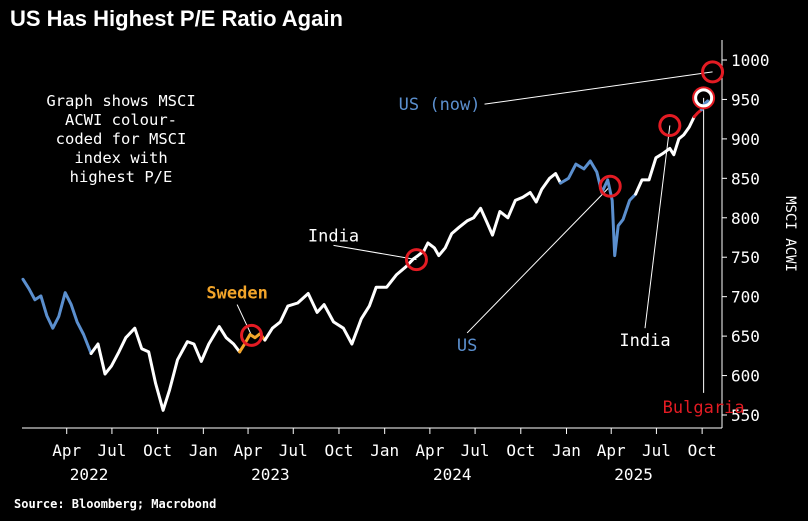  I want to click on annotation-label: US (now), so click(440, 105).